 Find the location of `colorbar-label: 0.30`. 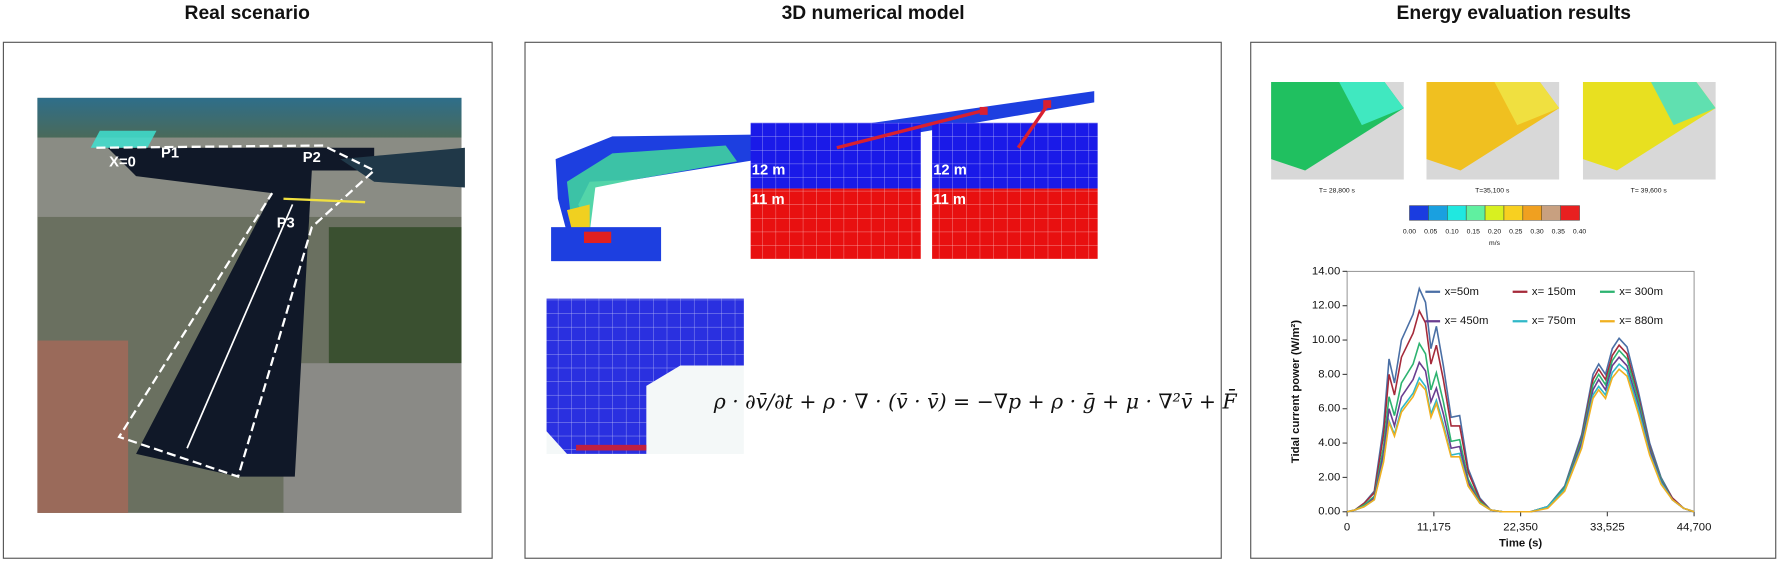

colorbar-label: 0.30 is located at coordinates (1536, 231).